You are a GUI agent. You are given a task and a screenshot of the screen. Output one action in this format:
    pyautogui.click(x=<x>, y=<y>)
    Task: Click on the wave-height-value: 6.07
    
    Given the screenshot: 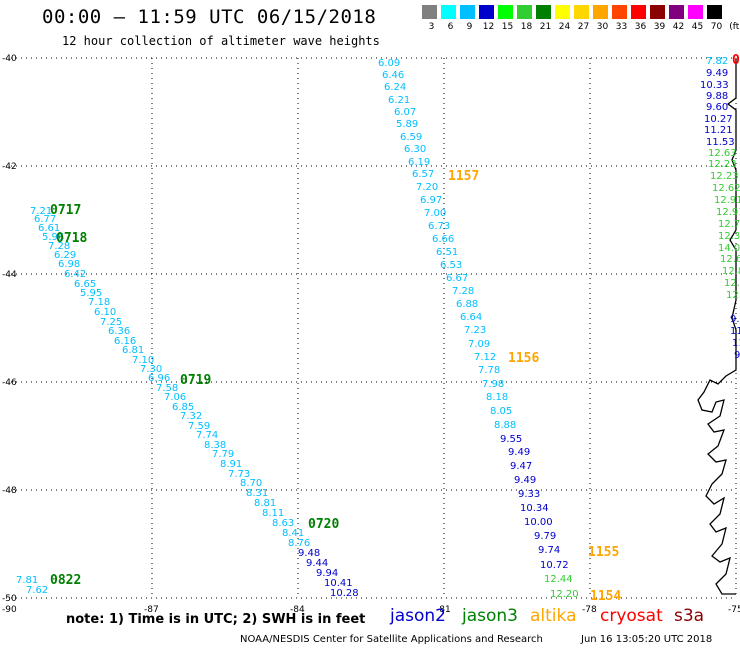 What is the action you would take?
    pyautogui.click(x=405, y=112)
    